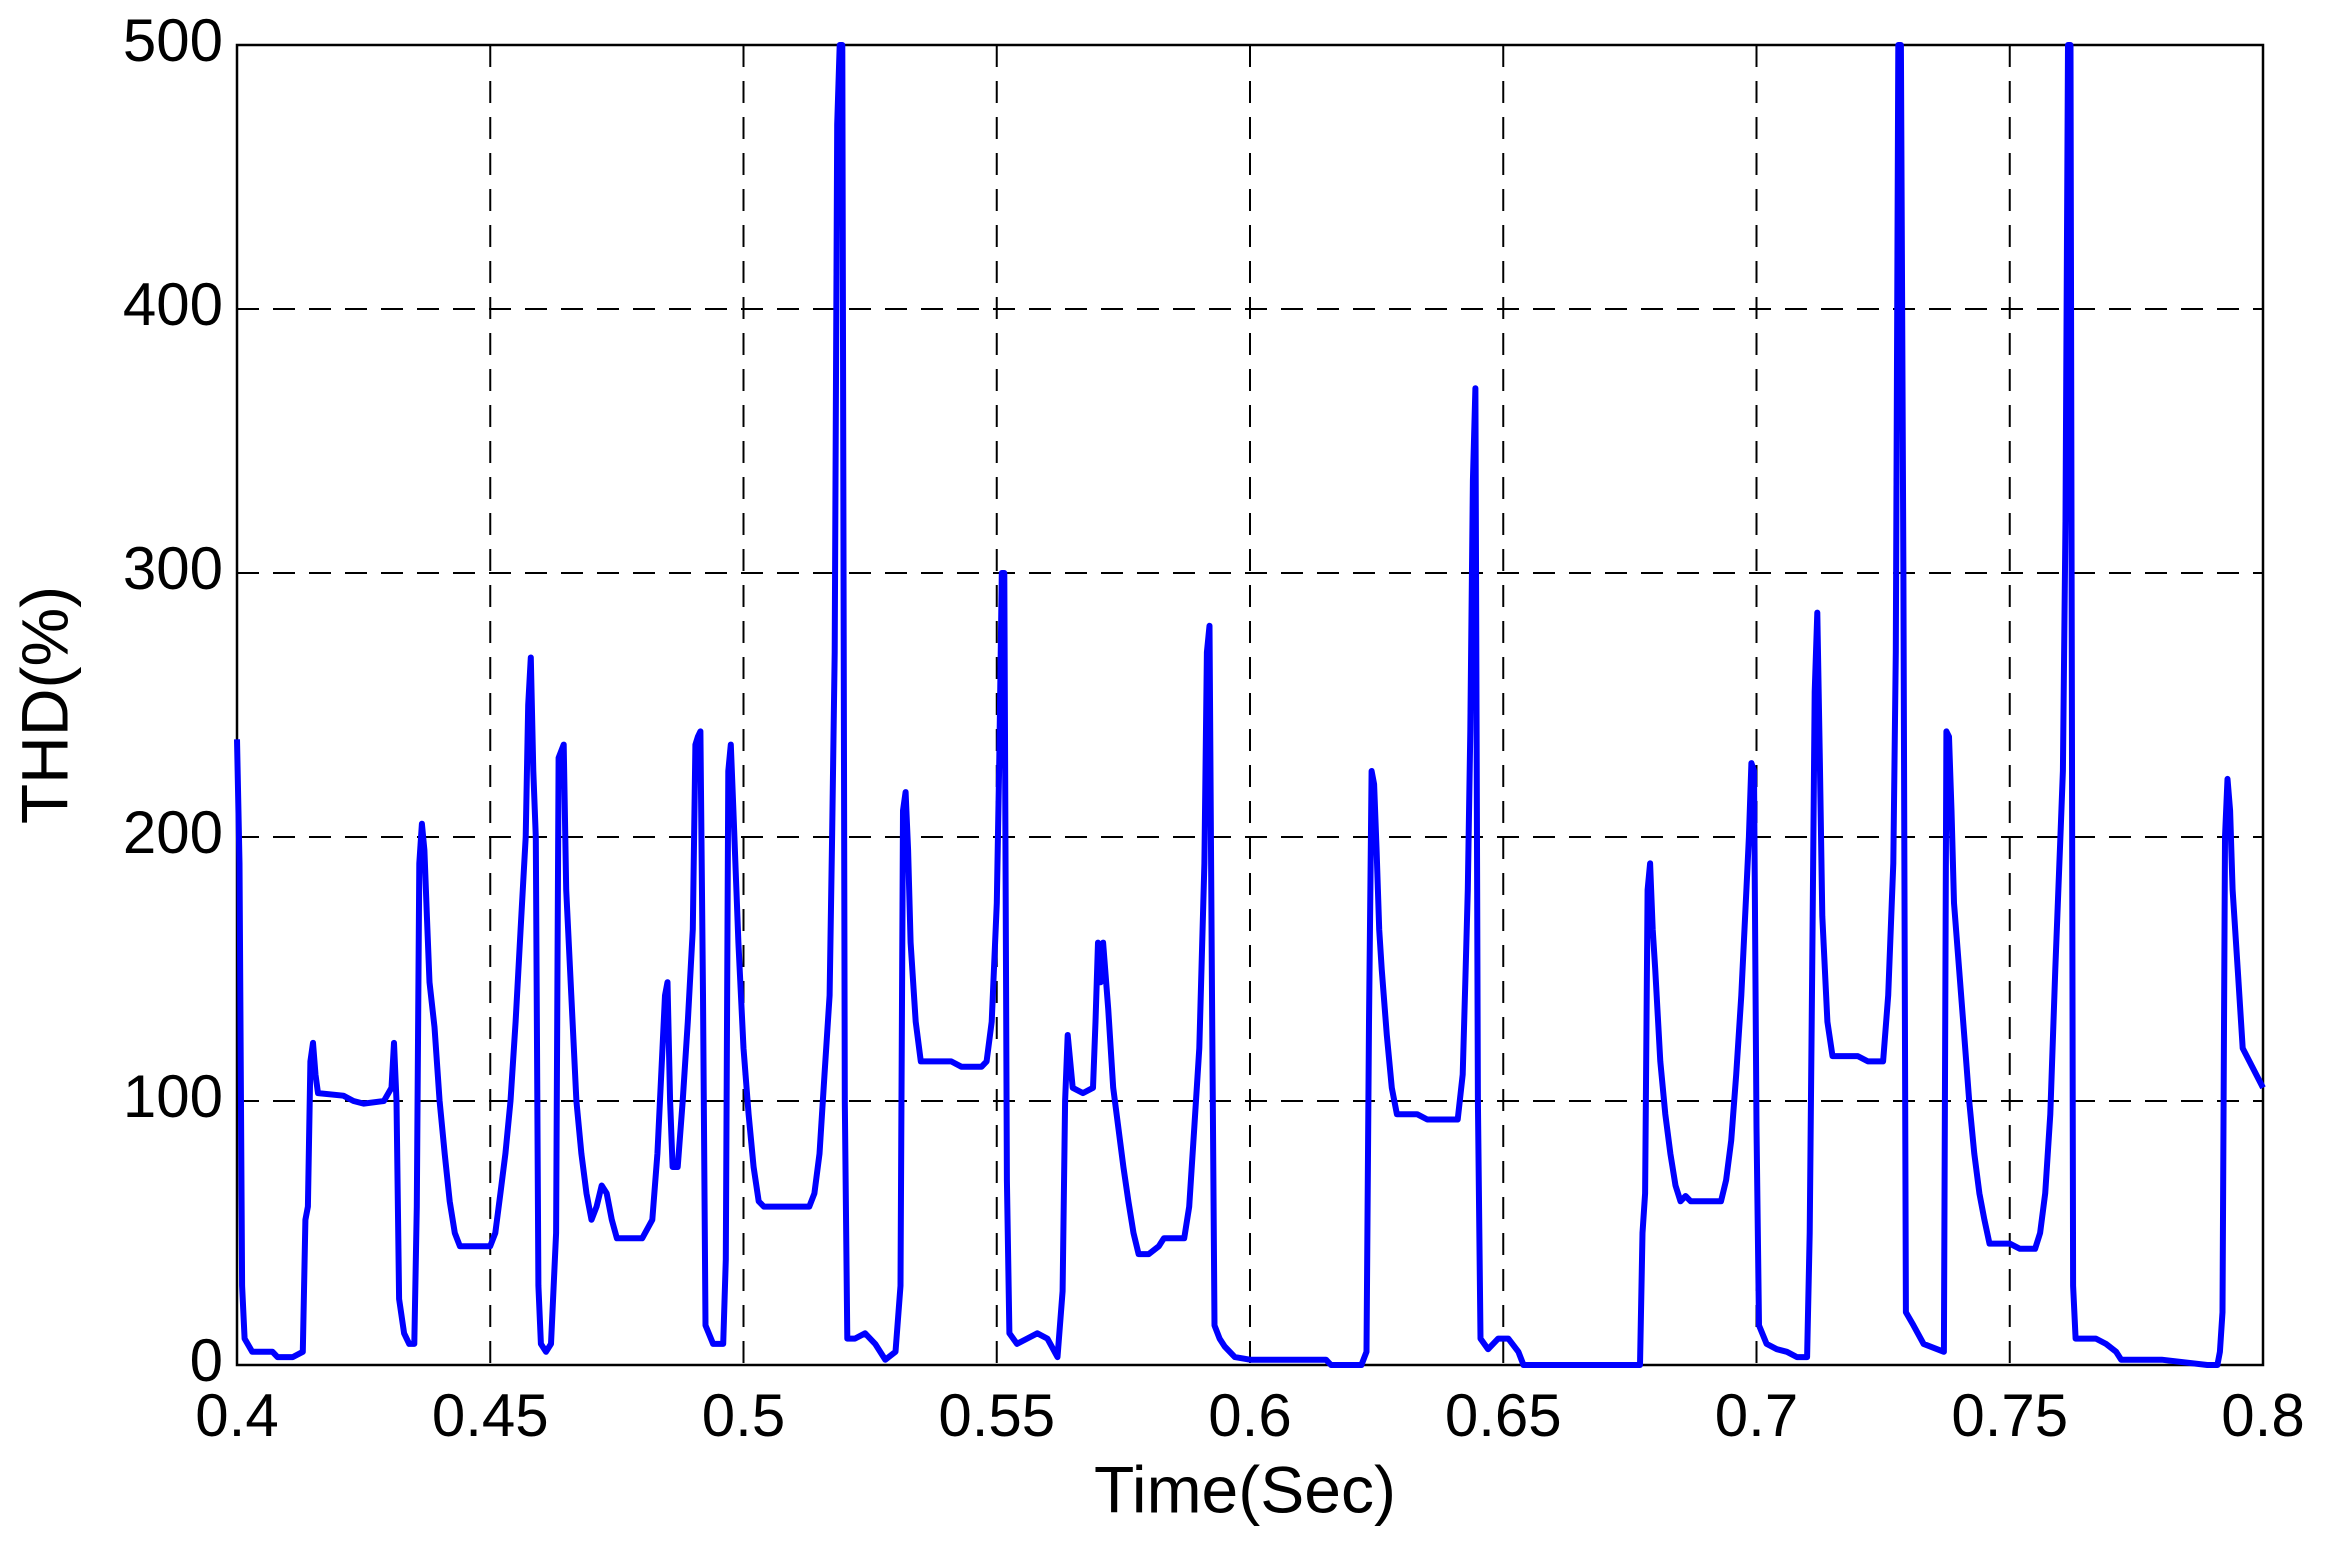  I want to click on x-tick-label: 0.5, so click(743, 1415).